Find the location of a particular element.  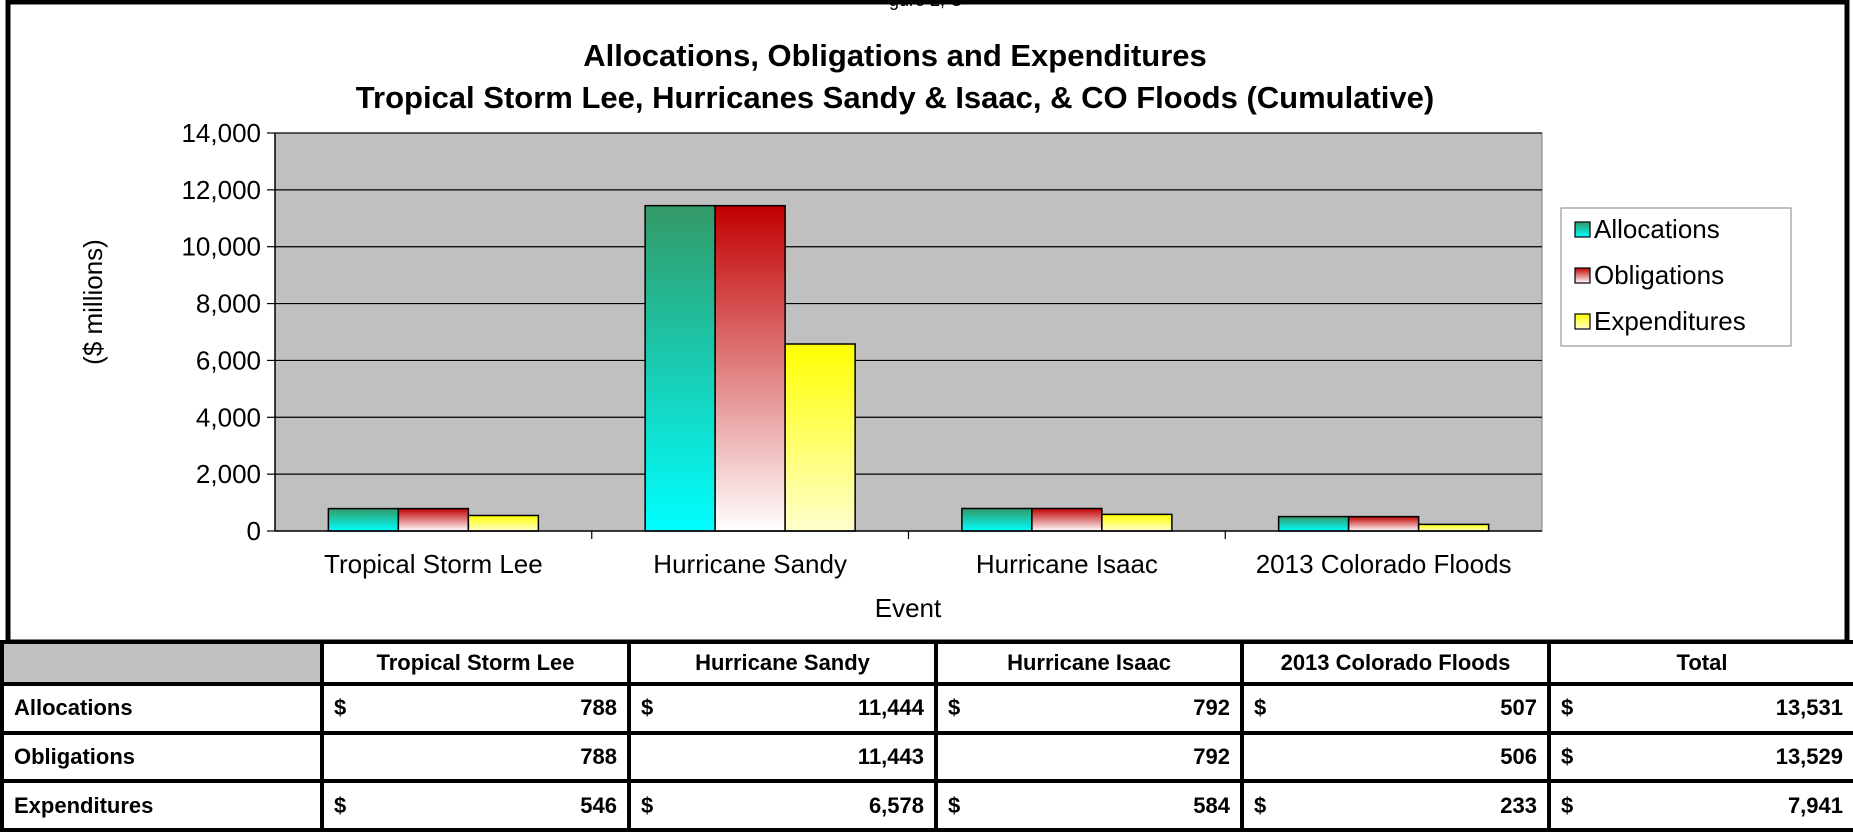

table-cell: $6,578 is located at coordinates (782, 805).